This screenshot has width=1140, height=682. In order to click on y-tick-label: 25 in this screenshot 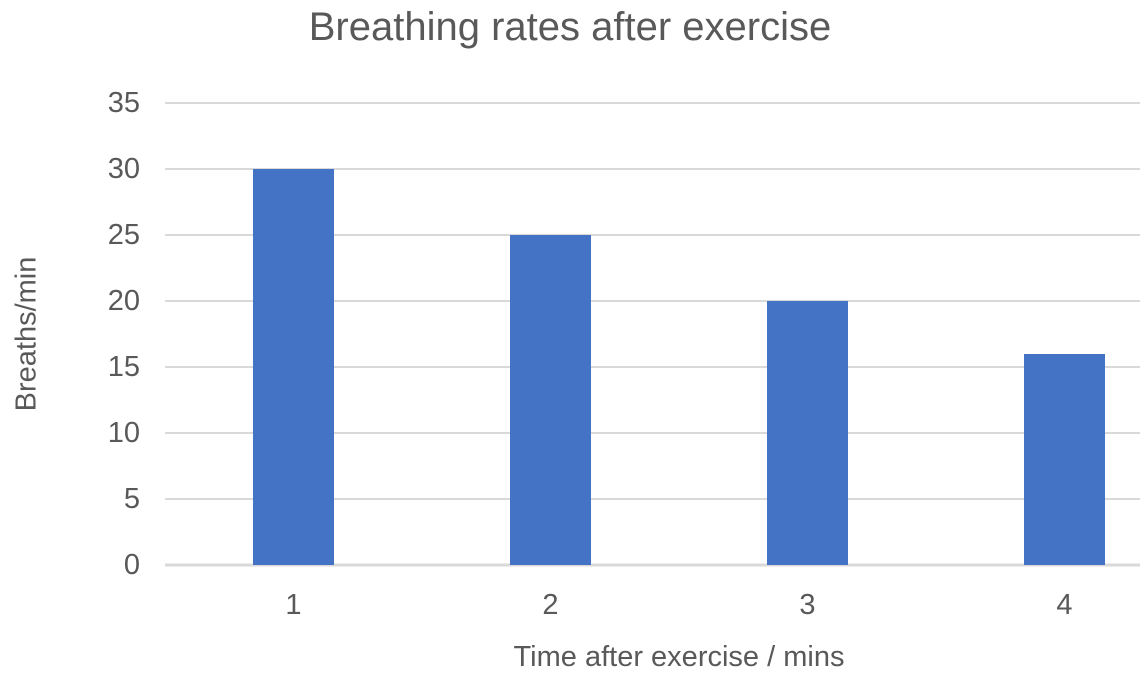, I will do `click(123, 235)`.